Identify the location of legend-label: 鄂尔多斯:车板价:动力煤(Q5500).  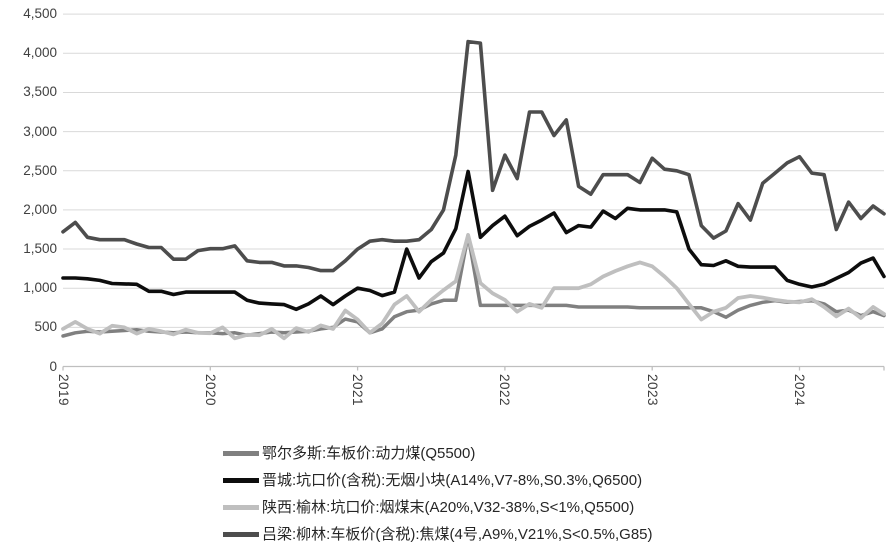
(369, 453).